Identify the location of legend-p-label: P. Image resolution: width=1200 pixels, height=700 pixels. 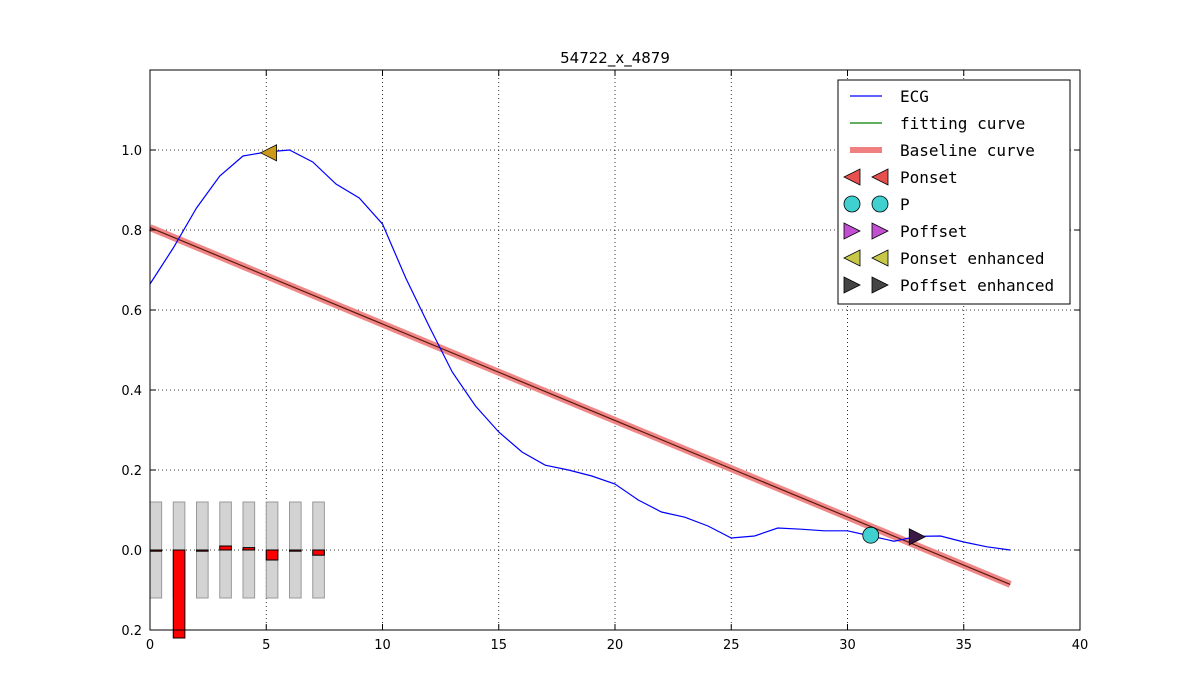
(905, 204).